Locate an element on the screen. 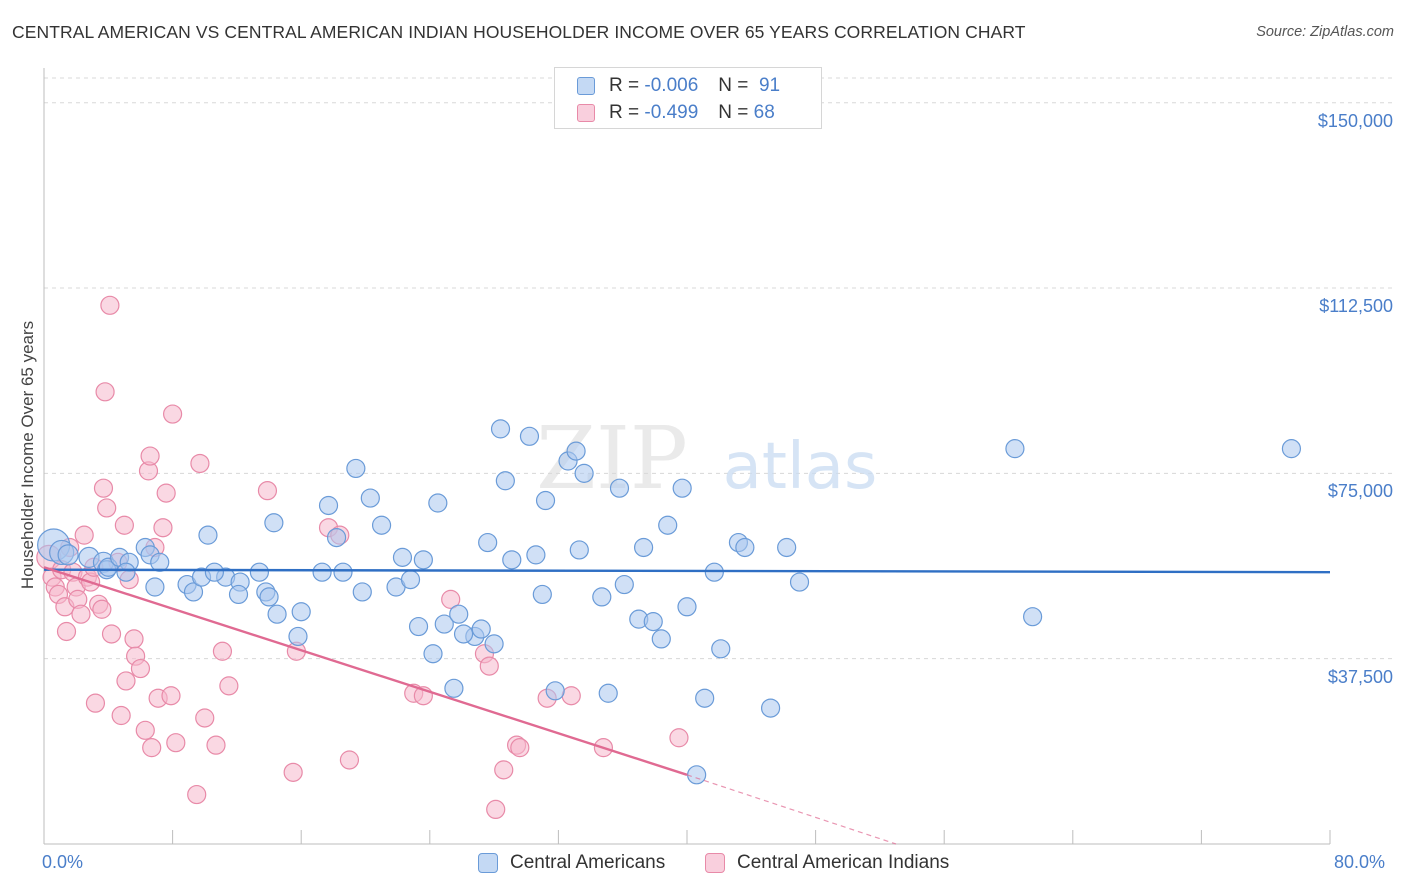 The image size is (1406, 892). legend-row-central-americans: R = -0.006 N = 91 is located at coordinates (678, 86).